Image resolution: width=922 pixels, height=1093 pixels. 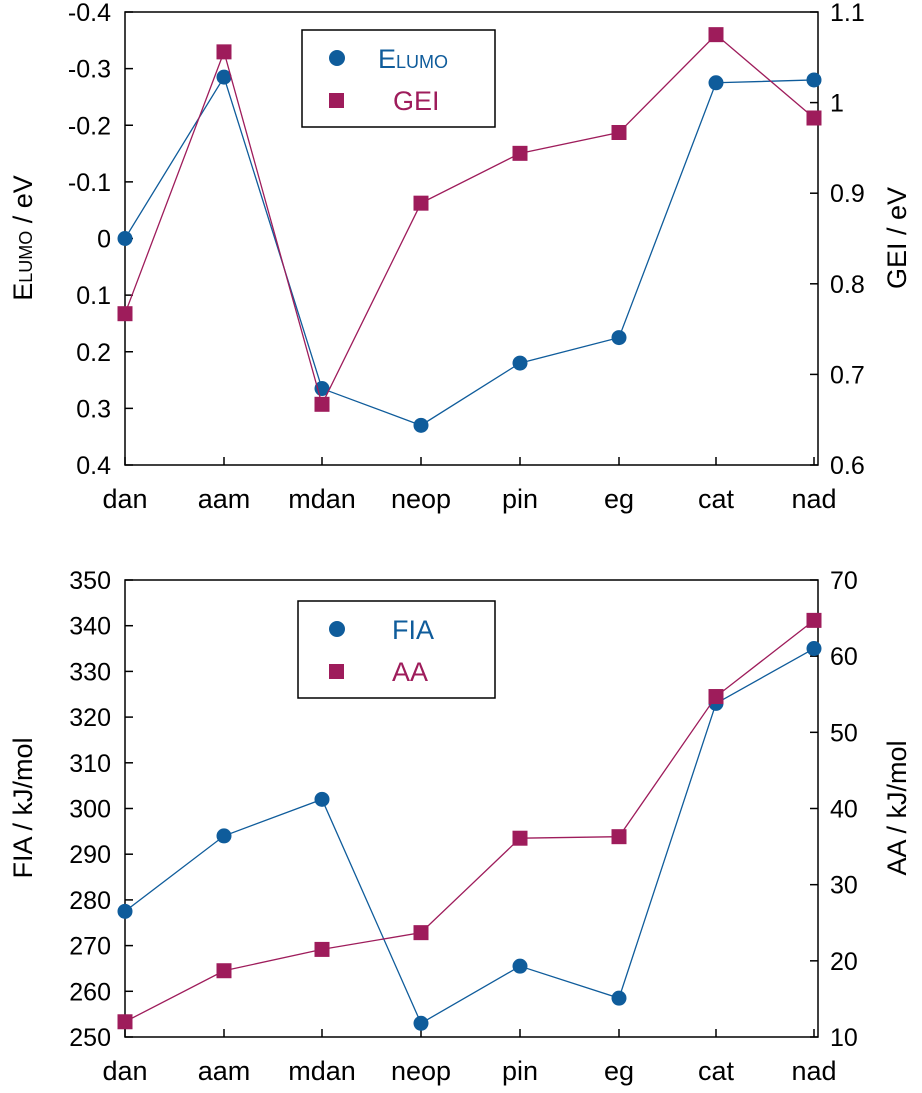 What do you see at coordinates (837, 240) in the screenshot?
I see `right-axis-ticks: 0.6 0.7 0.8 0.9 1 1.1` at bounding box center [837, 240].